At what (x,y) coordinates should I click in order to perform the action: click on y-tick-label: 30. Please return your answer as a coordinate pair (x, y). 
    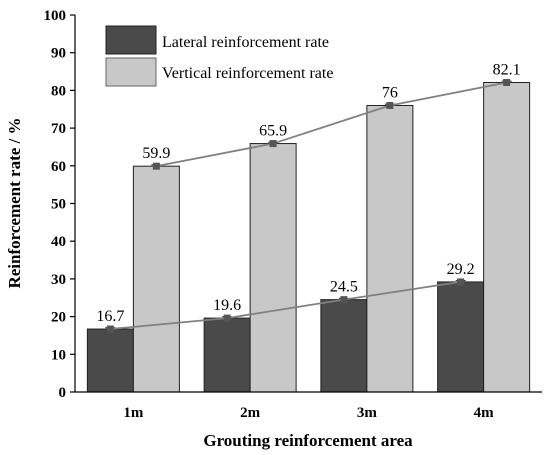
    Looking at the image, I should click on (58, 280).